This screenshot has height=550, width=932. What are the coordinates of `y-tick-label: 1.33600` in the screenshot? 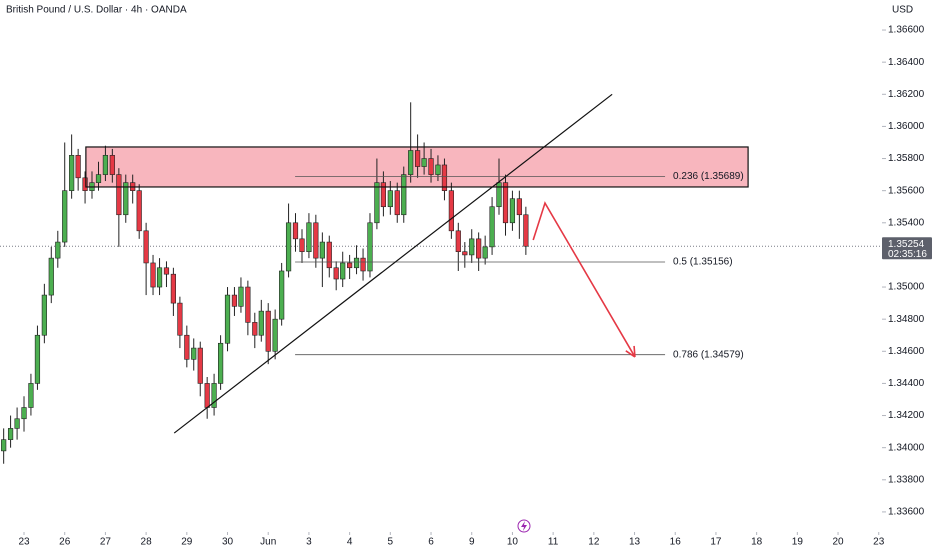 It's located at (906, 512).